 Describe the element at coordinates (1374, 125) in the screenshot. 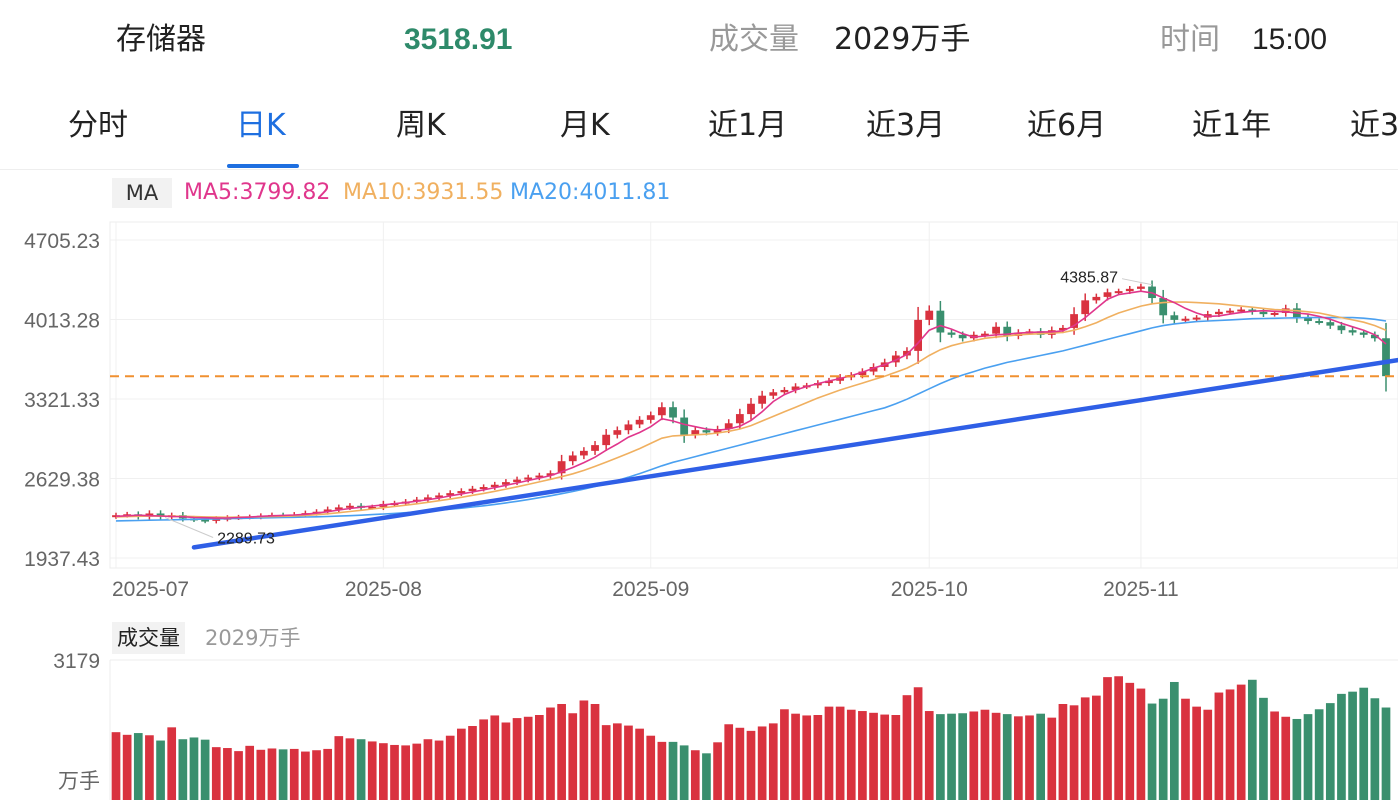

I see `tab-3-years: 近3年` at that location.